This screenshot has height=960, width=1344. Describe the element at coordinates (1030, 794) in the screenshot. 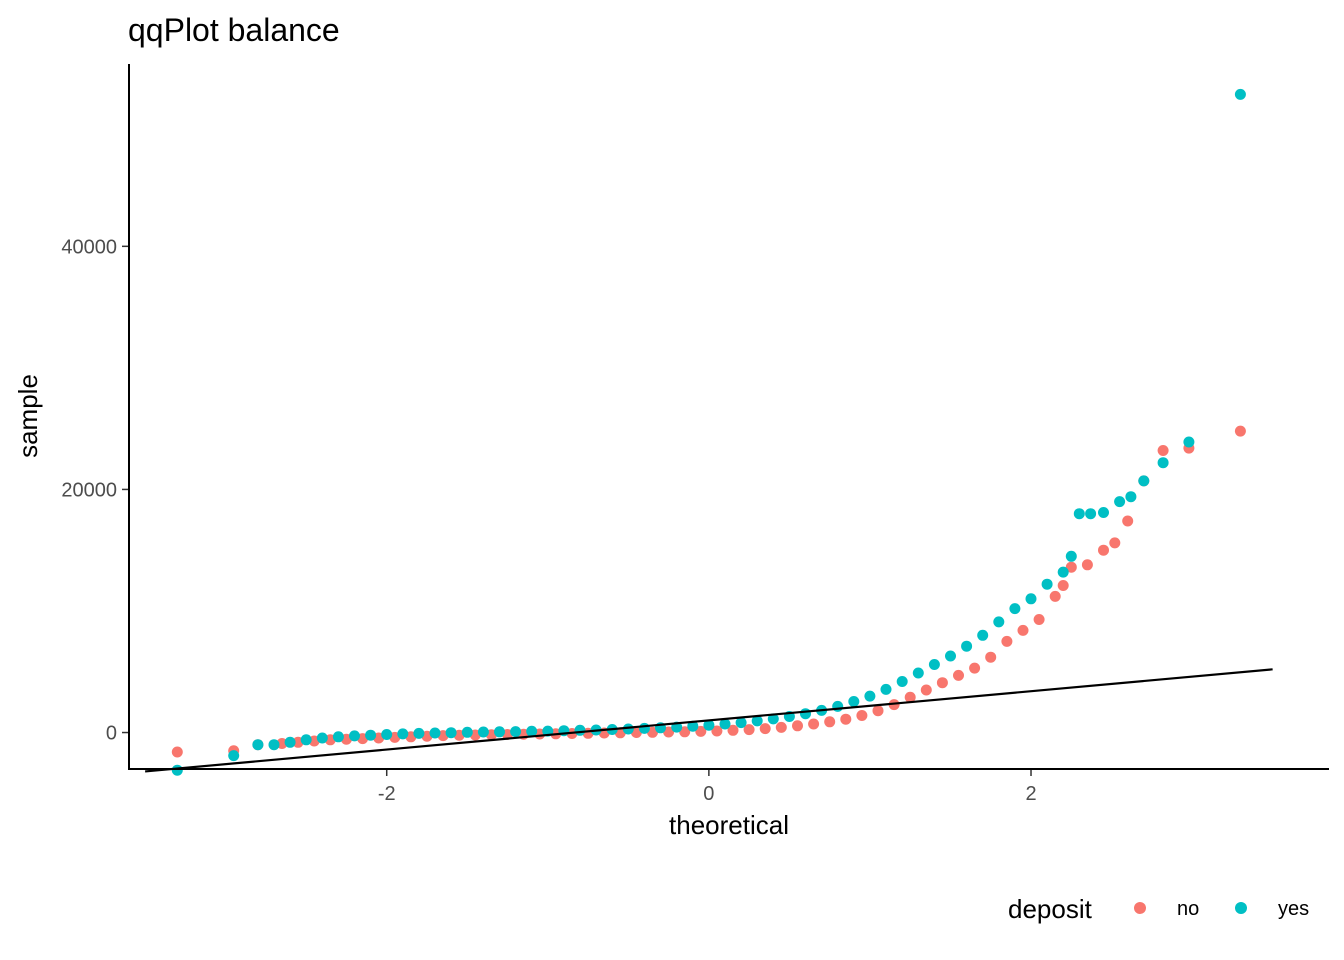

I see `x-tick-label: 2` at that location.